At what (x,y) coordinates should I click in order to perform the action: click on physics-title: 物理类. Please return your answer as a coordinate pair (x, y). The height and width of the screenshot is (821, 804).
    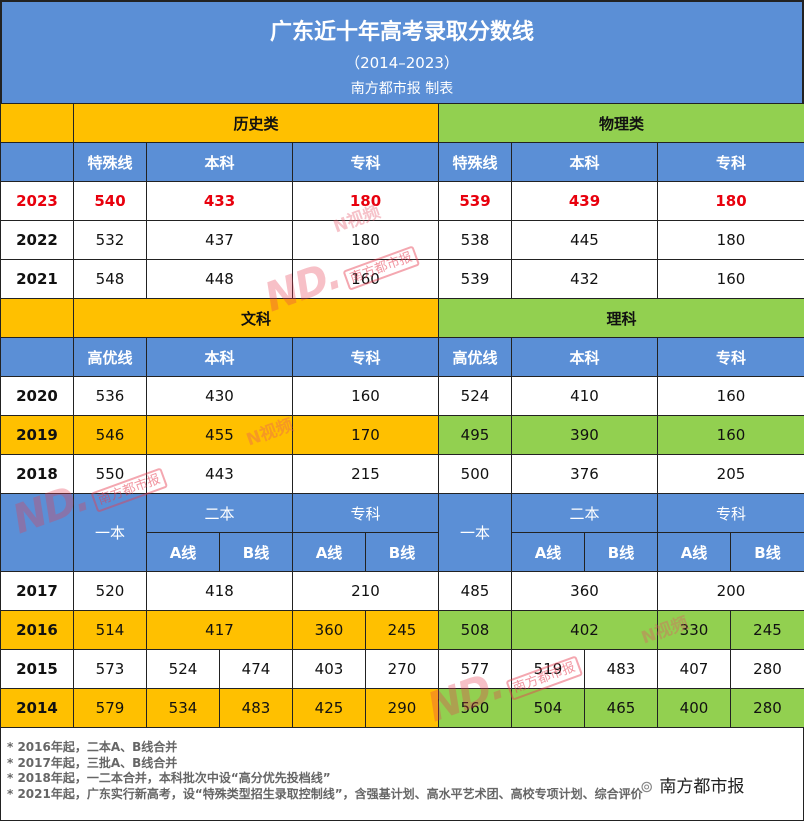
    Looking at the image, I should click on (621, 123).